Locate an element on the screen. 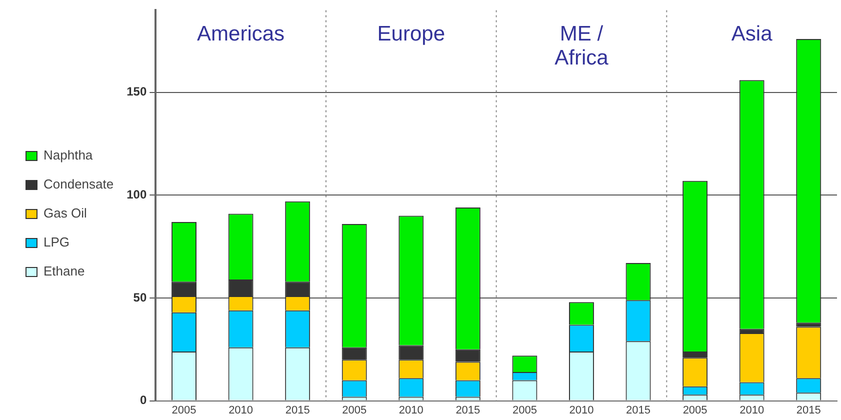 The image size is (841, 420). legend-label: LPG is located at coordinates (57, 242).